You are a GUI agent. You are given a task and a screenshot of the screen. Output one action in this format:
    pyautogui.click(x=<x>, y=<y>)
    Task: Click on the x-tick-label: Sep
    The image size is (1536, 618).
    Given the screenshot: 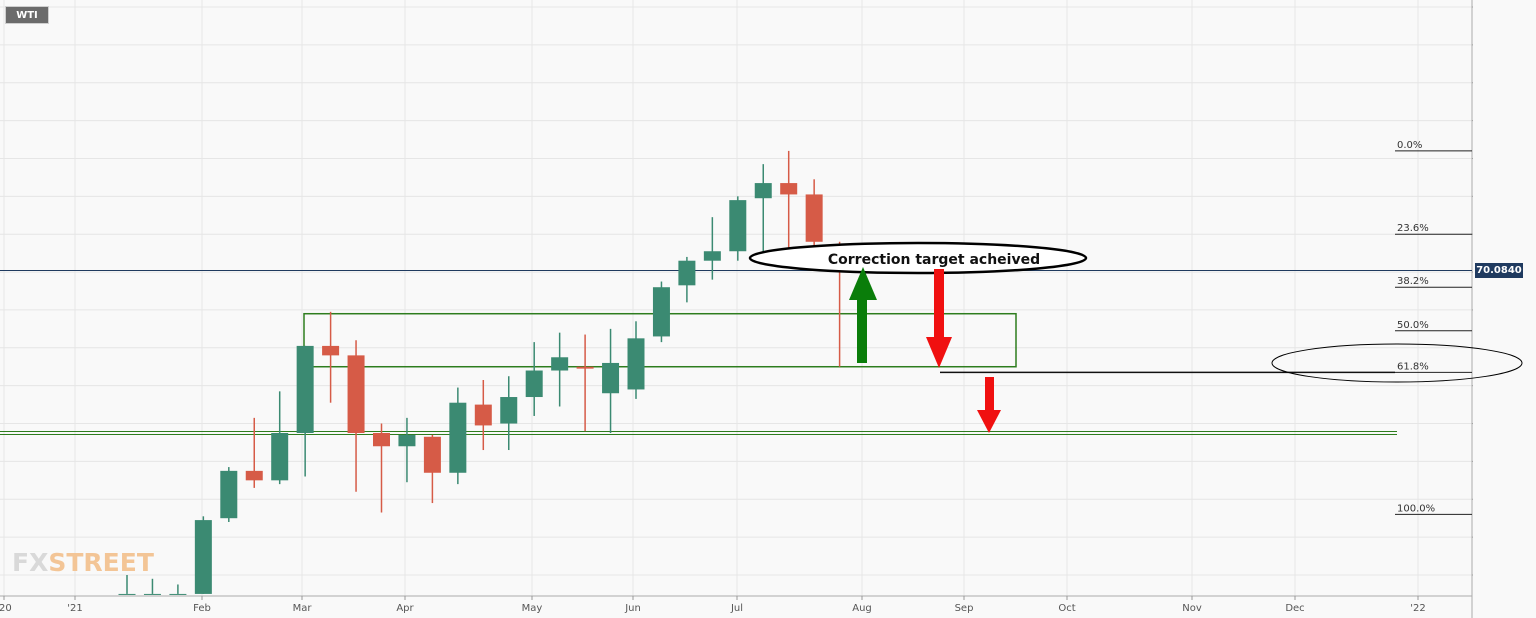 What is the action you would take?
    pyautogui.click(x=964, y=608)
    